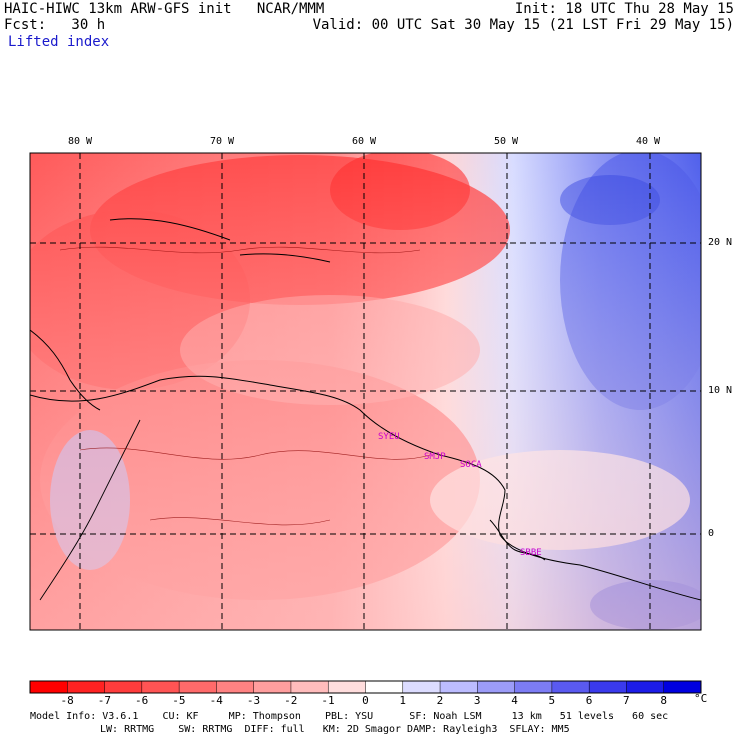  What do you see at coordinates (328, 700) in the screenshot?
I see `colorbar-tick-label: -1` at bounding box center [328, 700].